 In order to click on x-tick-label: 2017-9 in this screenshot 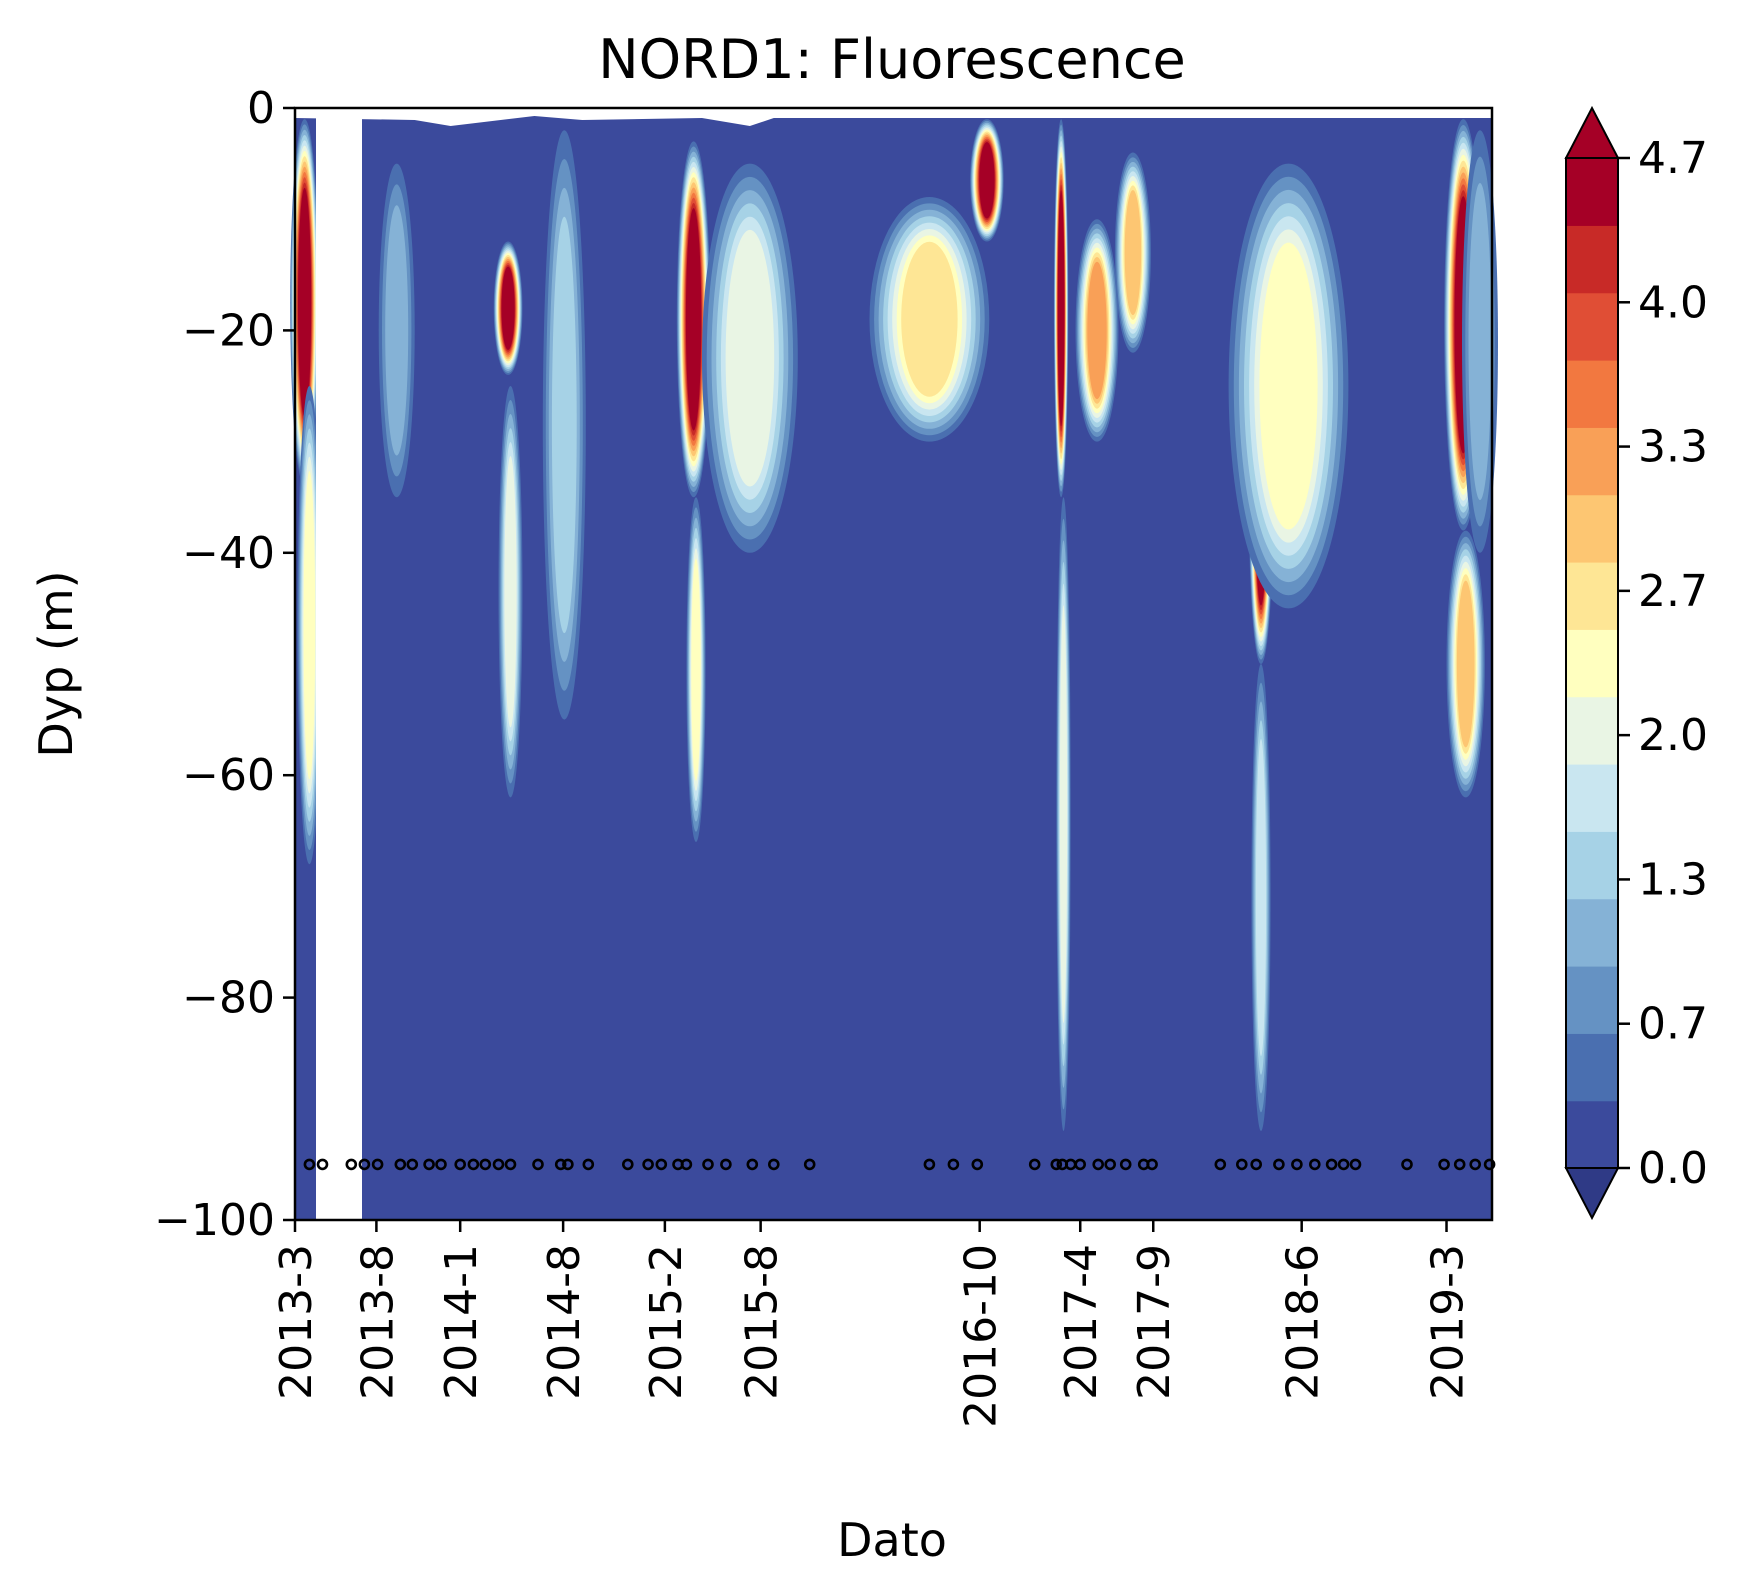, I will do `click(1154, 1322)`.